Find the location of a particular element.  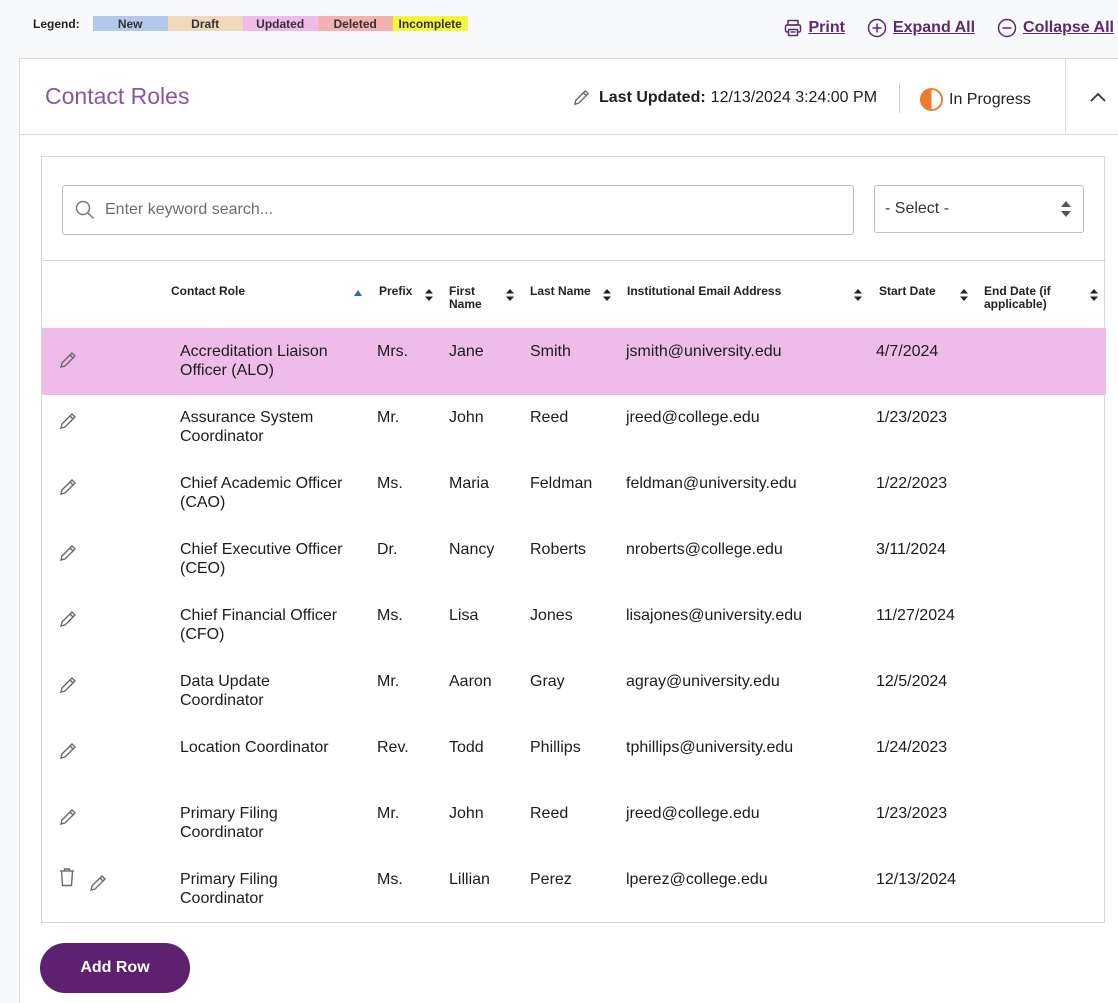

cell-first: Maria is located at coordinates (469, 483).